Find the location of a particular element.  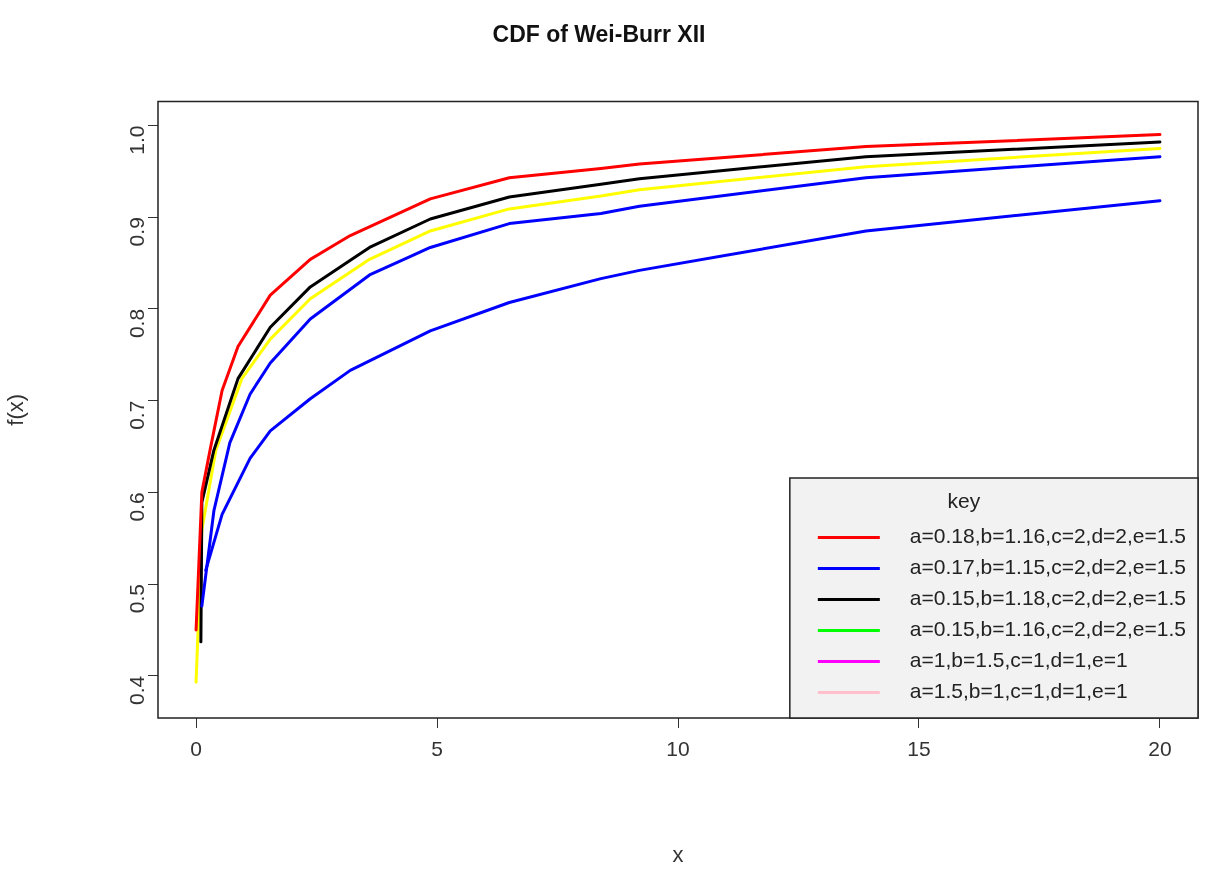

x-tick-label: 15 is located at coordinates (919, 749).